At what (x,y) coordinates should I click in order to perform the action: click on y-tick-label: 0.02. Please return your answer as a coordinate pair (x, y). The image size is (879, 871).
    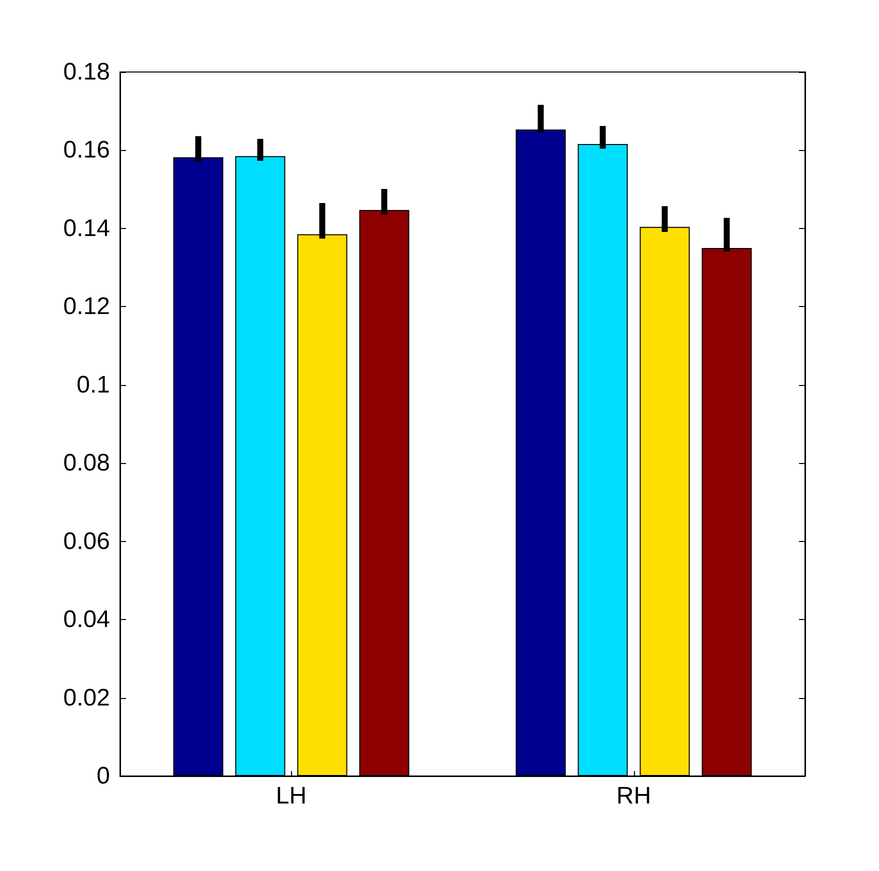
    Looking at the image, I should click on (86, 698).